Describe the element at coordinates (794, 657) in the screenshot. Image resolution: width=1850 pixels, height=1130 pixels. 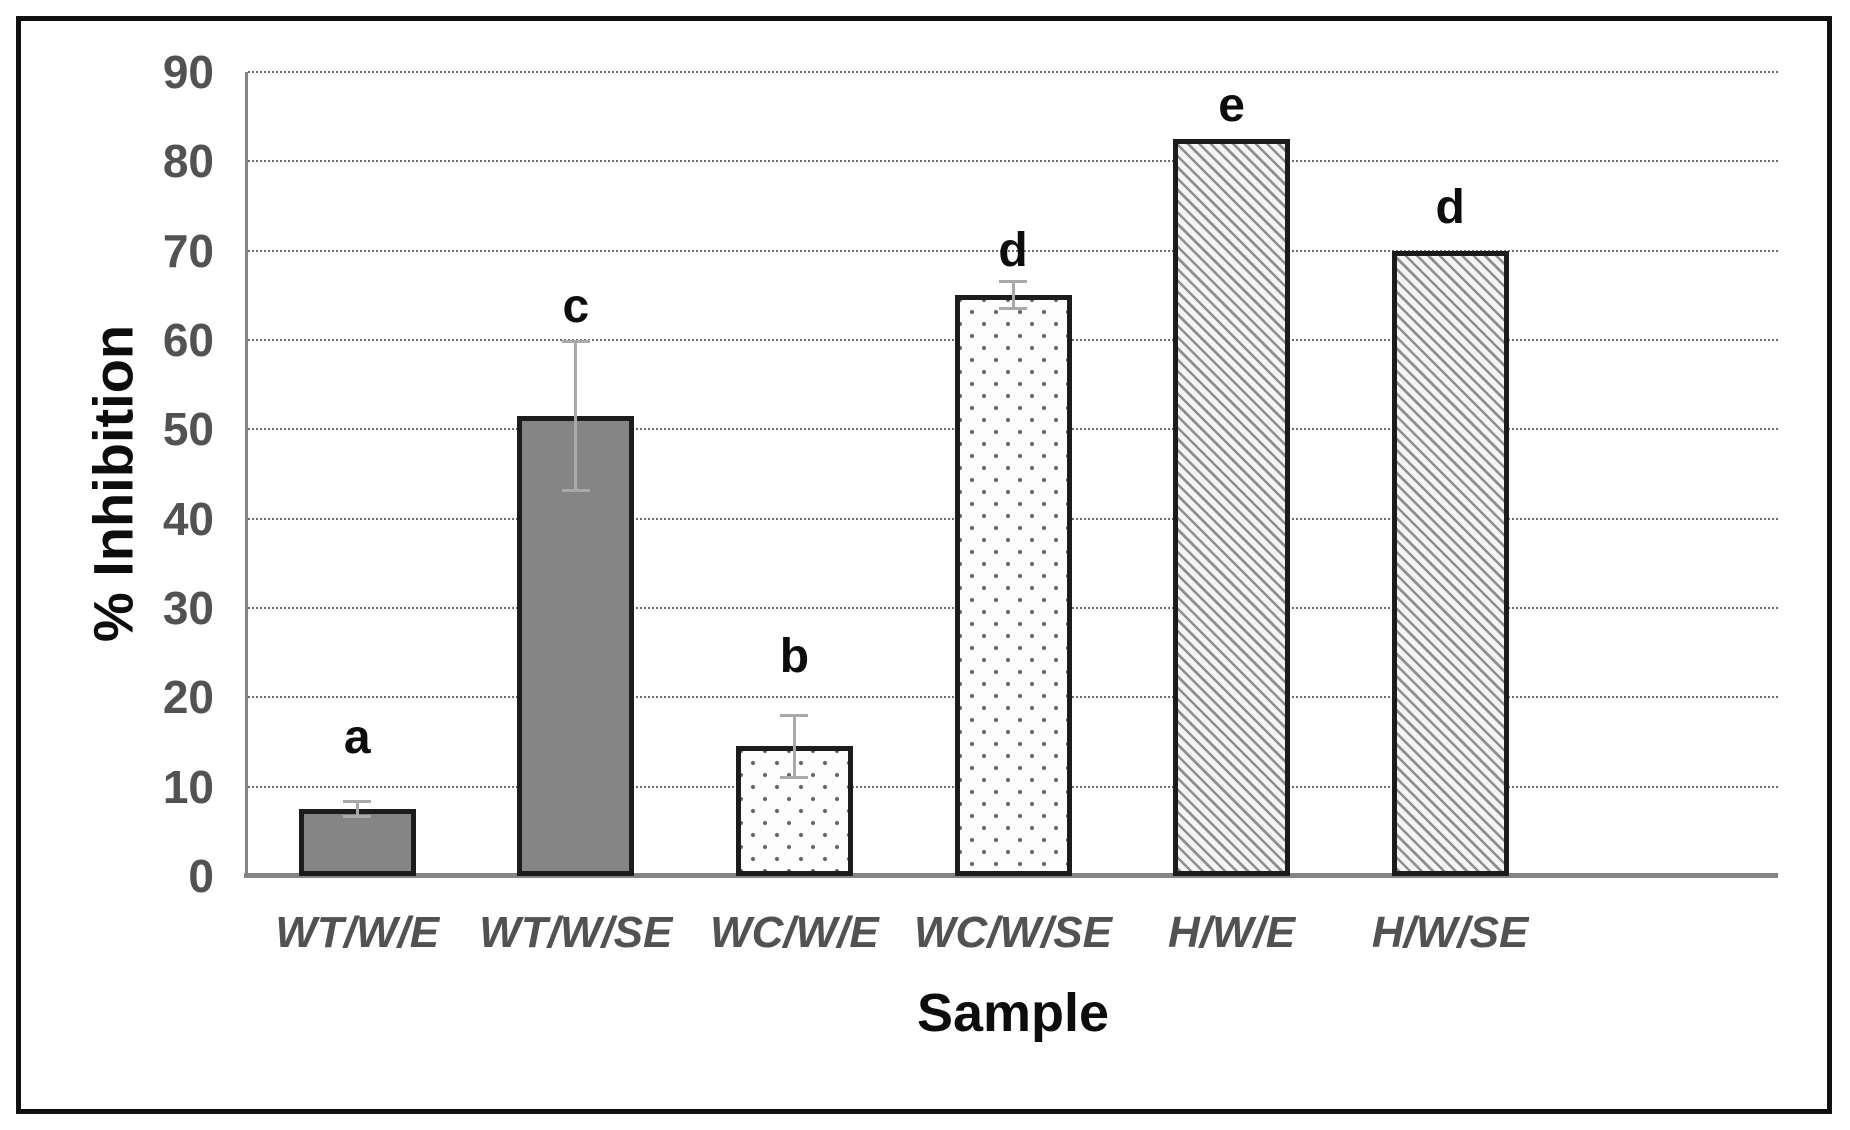
I see `significance-letter: b` at that location.